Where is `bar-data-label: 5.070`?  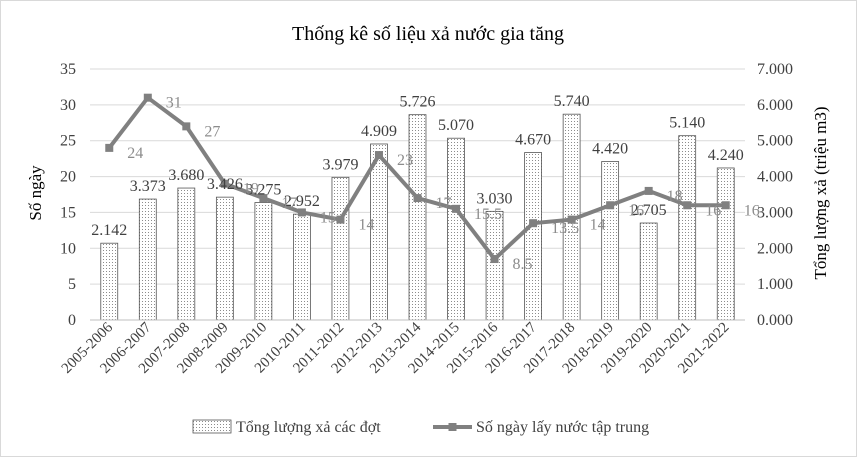
bar-data-label: 5.070 is located at coordinates (456, 125).